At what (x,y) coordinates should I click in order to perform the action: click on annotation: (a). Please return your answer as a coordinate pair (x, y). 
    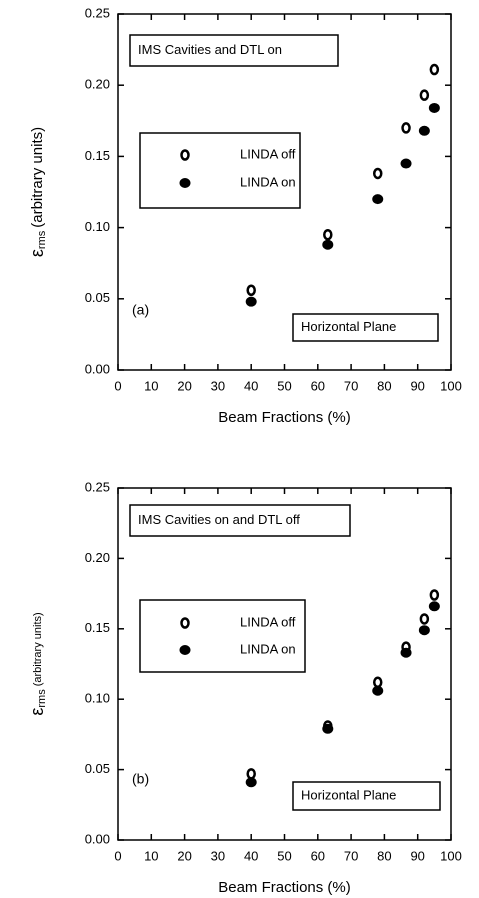
    Looking at the image, I should click on (140, 310).